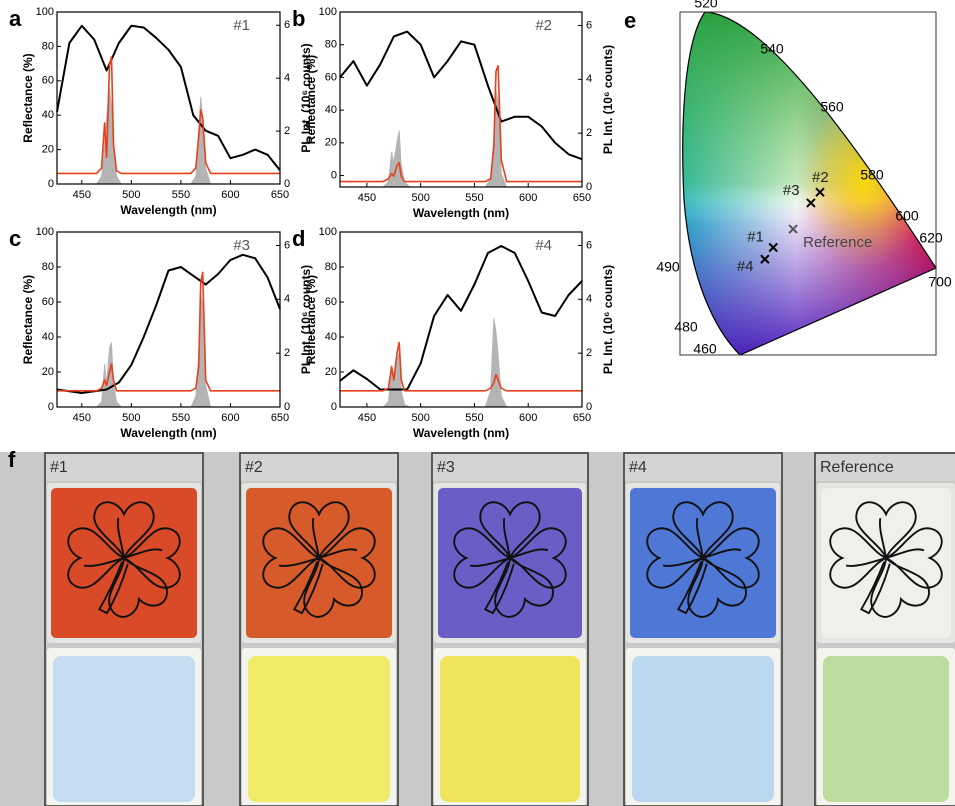 This screenshot has width=955, height=806. Describe the element at coordinates (791, 190) in the screenshot. I see `point-label: #3` at that location.